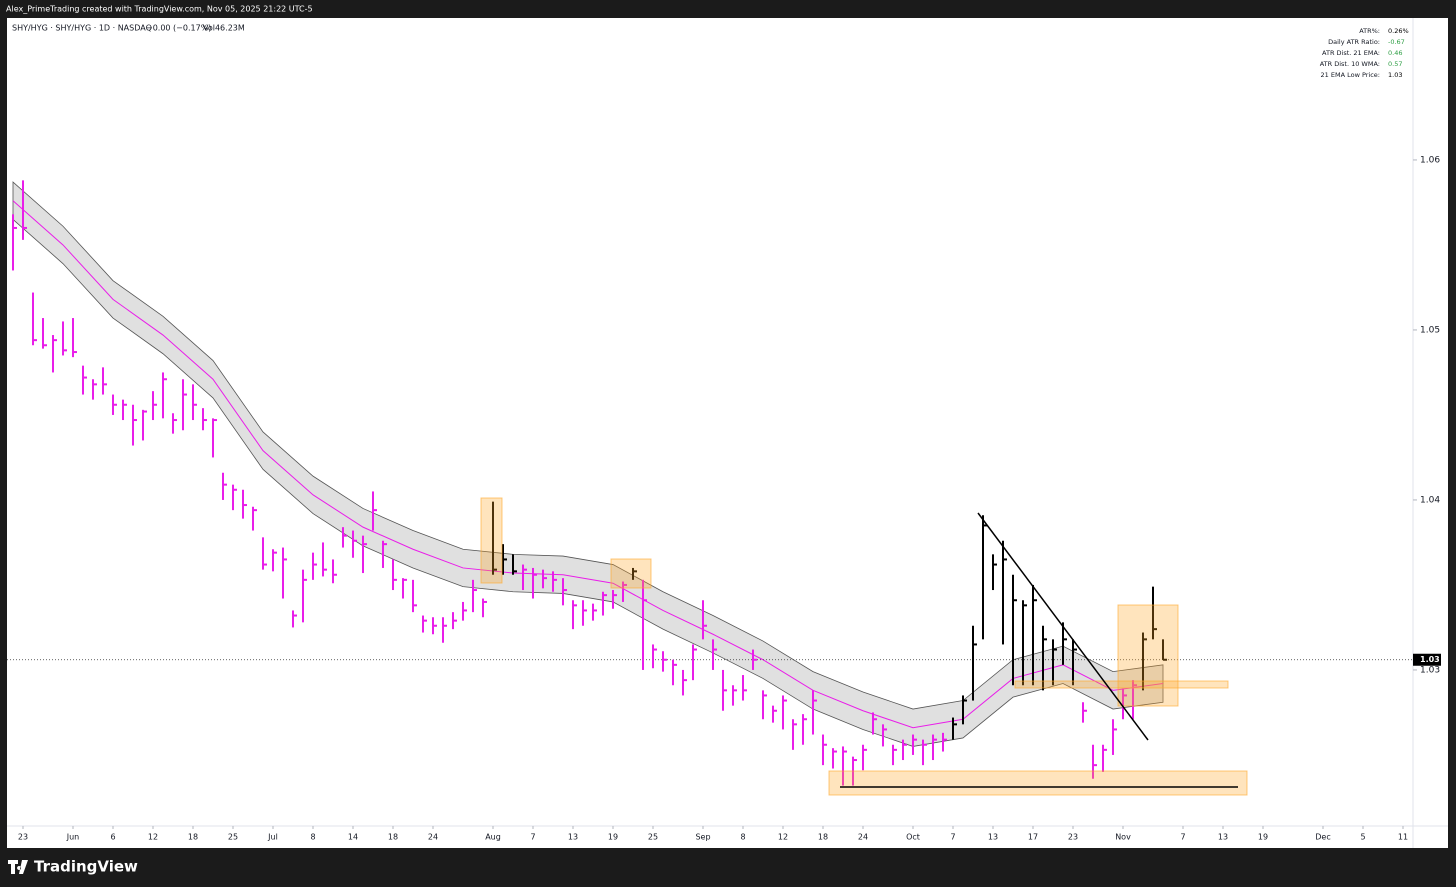 This screenshot has width=1456, height=887. I want to click on volume: Vol46.23M, so click(224, 28).